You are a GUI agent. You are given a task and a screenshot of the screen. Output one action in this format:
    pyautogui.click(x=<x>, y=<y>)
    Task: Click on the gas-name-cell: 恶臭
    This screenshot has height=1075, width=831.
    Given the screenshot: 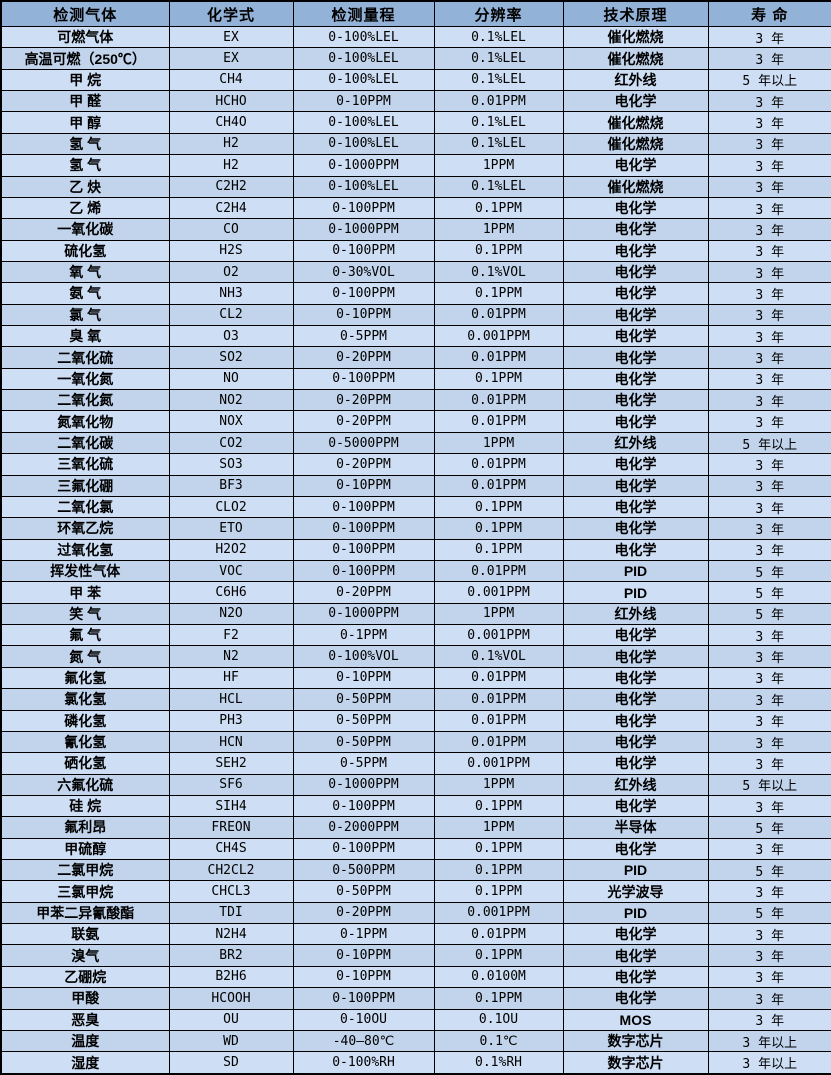 What is the action you would take?
    pyautogui.click(x=85, y=1019)
    